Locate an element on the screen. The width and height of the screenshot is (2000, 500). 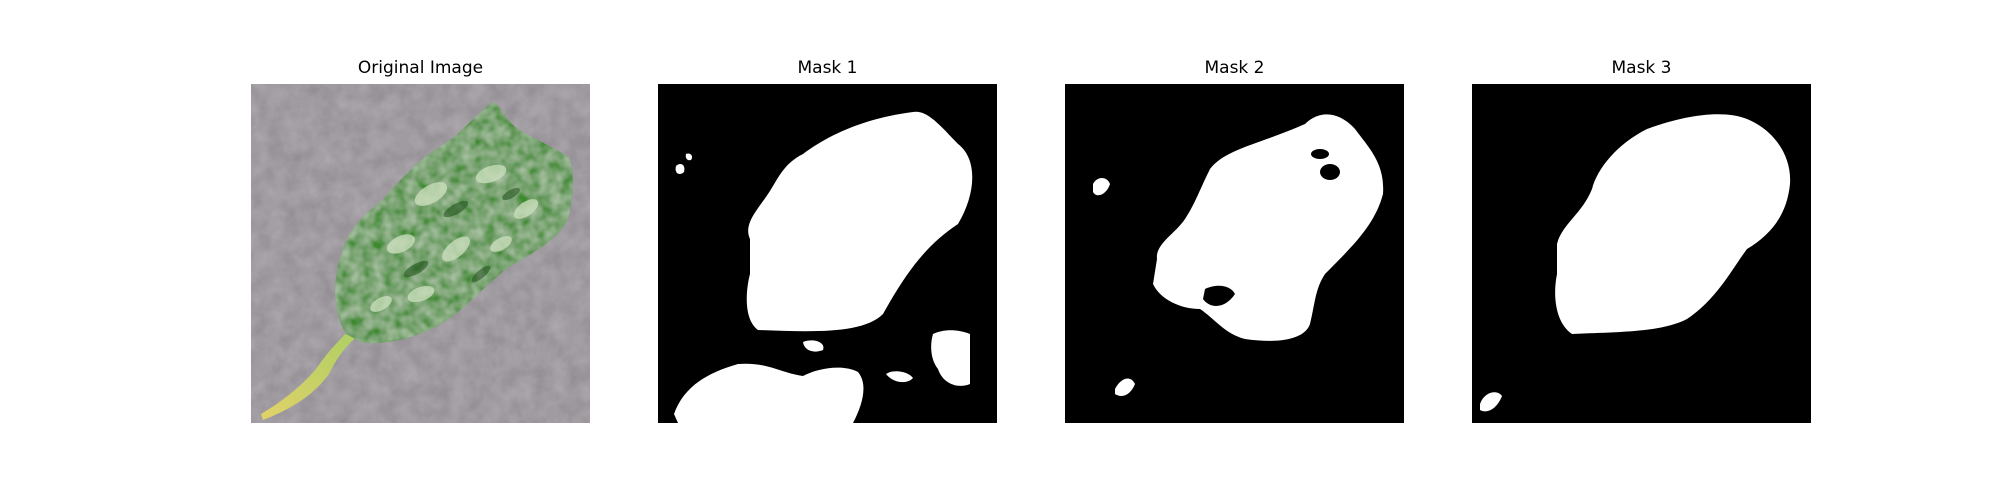
mask-1-image is located at coordinates (827, 253).